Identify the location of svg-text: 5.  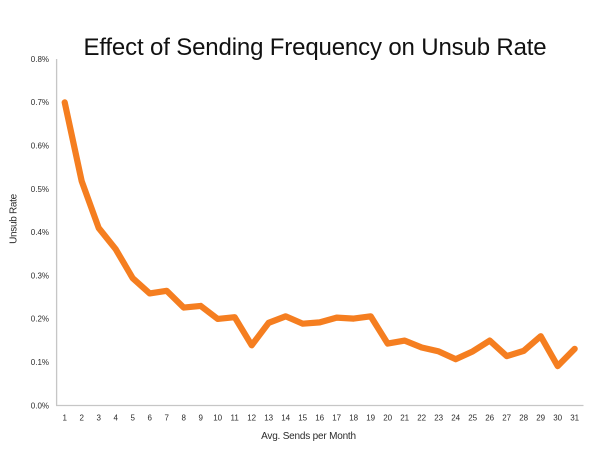
(132, 418).